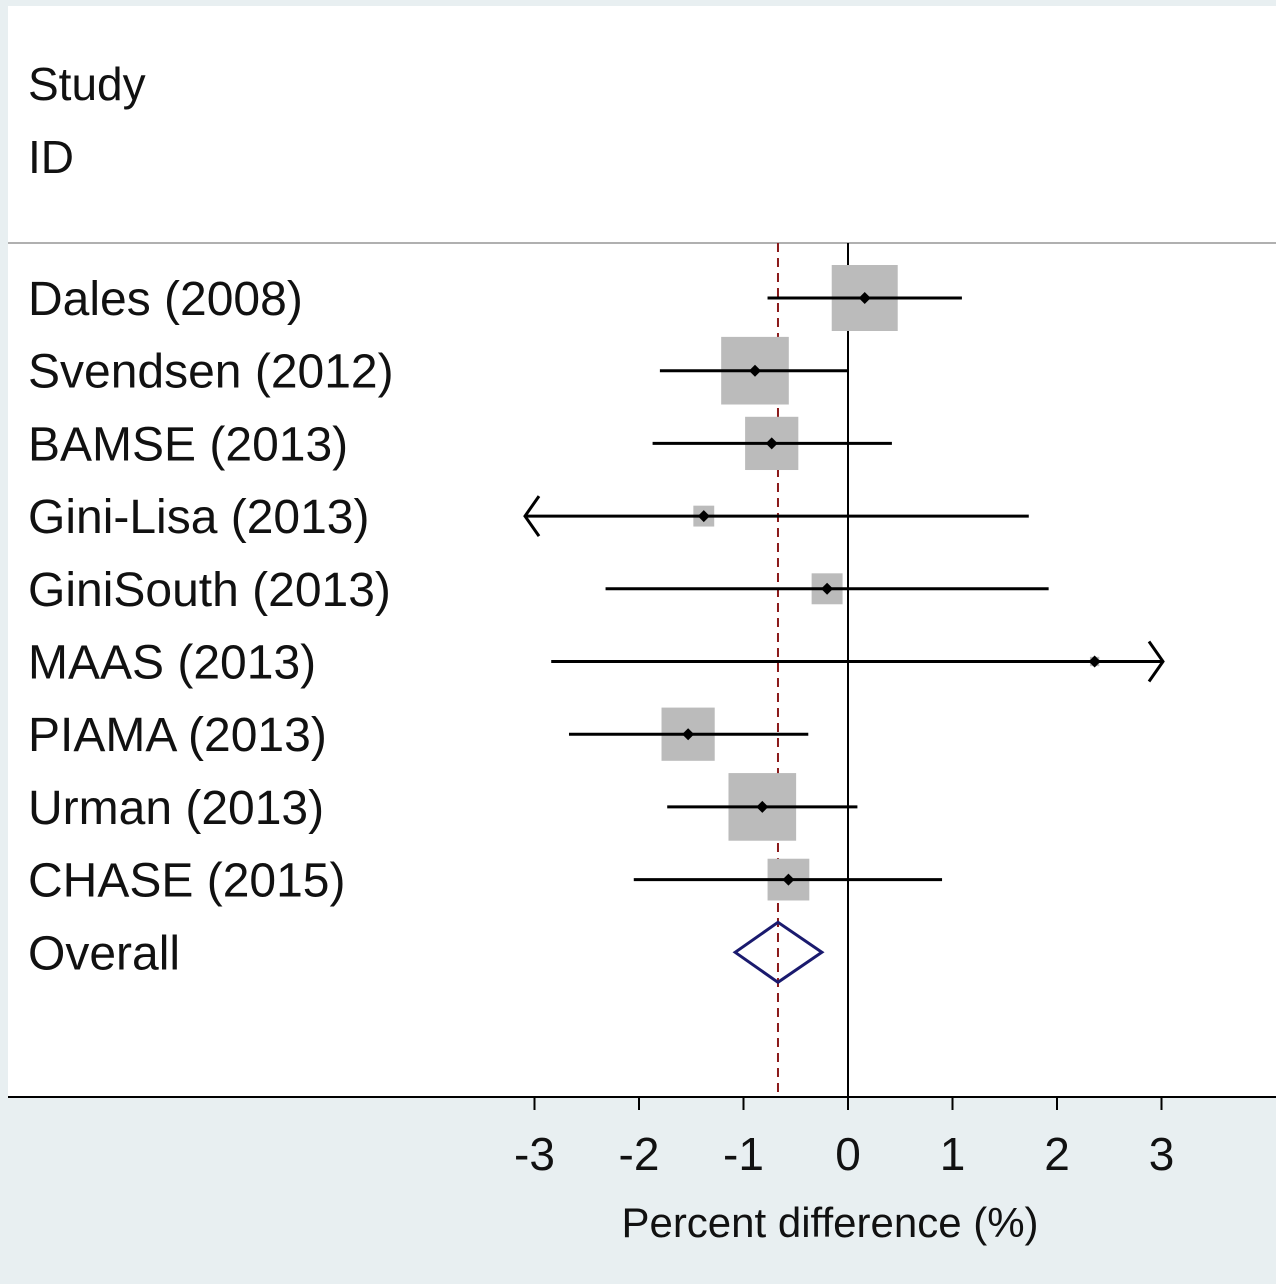 Image resolution: width=1276 pixels, height=1284 pixels. I want to click on header-study: Study, so click(87, 84).